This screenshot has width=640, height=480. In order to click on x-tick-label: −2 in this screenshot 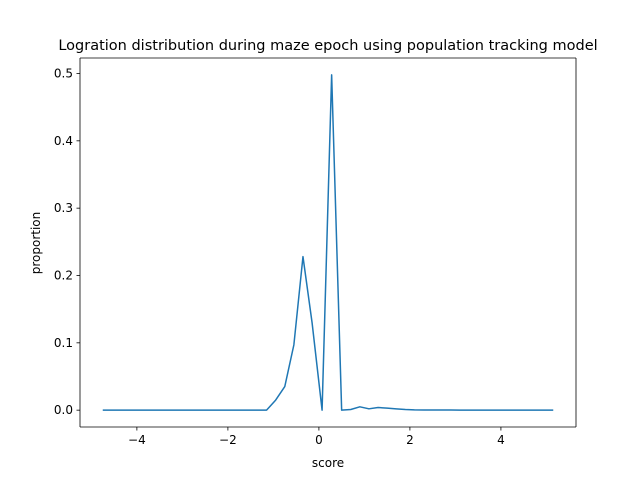, I will do `click(228, 440)`.